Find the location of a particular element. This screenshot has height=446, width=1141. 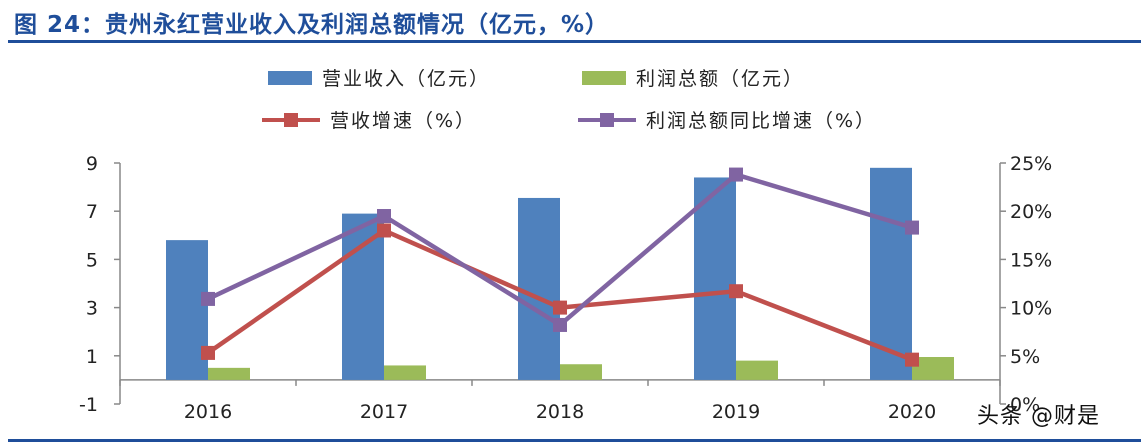

legend-profit-growth-swatch is located at coordinates (607, 119).